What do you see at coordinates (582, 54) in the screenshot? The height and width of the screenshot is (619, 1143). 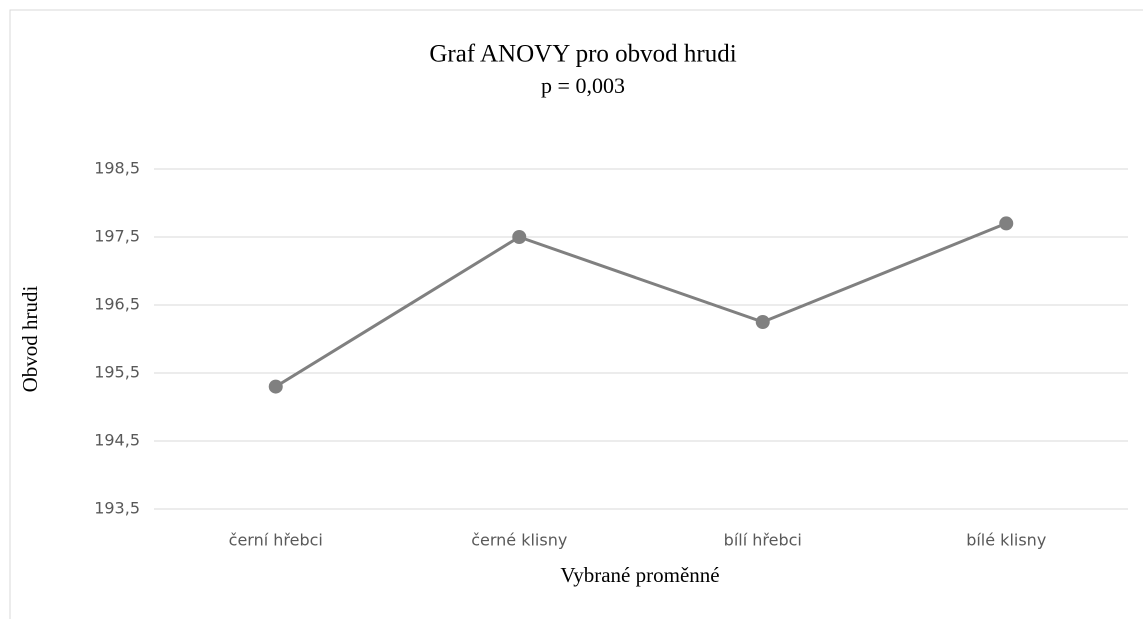 I see `chart-title: Graf ANOVY pro obvod hrudi` at bounding box center [582, 54].